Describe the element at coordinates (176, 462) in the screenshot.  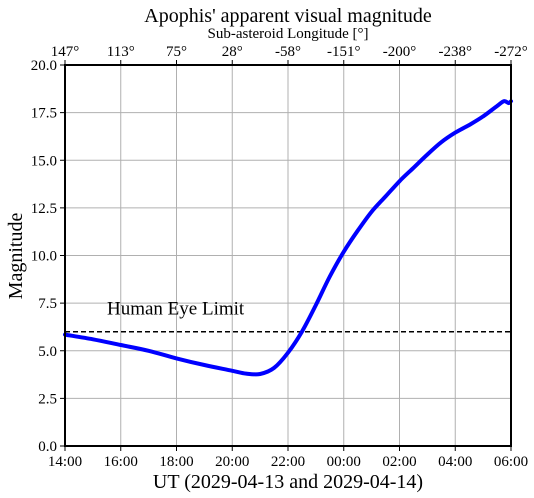
I see `x-tick-label: 18:00` at that location.